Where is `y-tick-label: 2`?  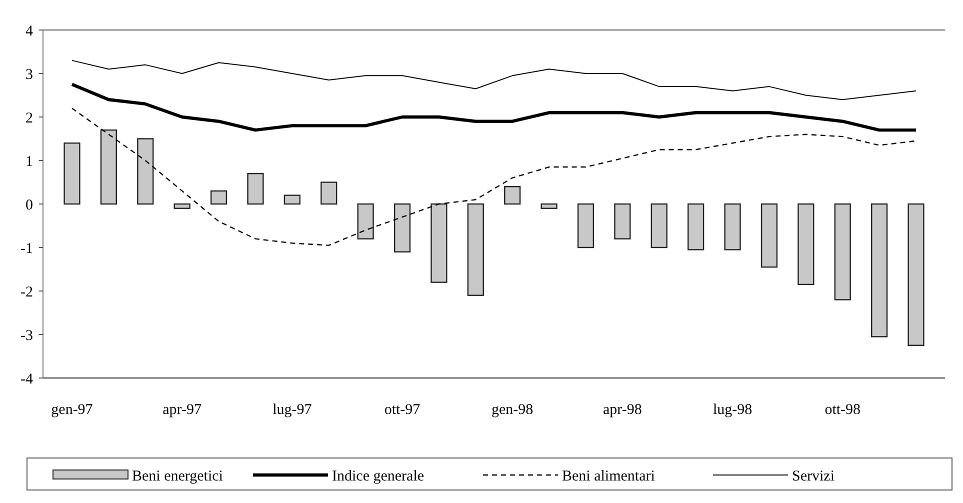 y-tick-label: 2 is located at coordinates (29, 118).